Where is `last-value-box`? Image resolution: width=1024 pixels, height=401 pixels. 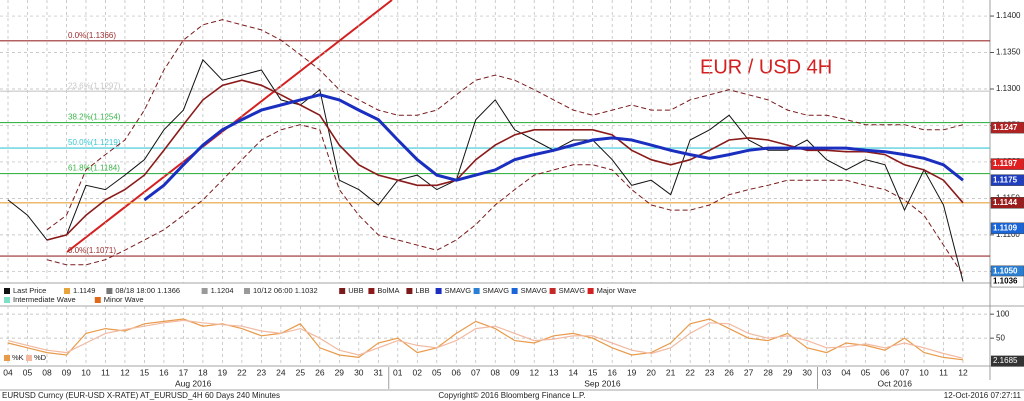 last-value-box is located at coordinates (1007, 361).